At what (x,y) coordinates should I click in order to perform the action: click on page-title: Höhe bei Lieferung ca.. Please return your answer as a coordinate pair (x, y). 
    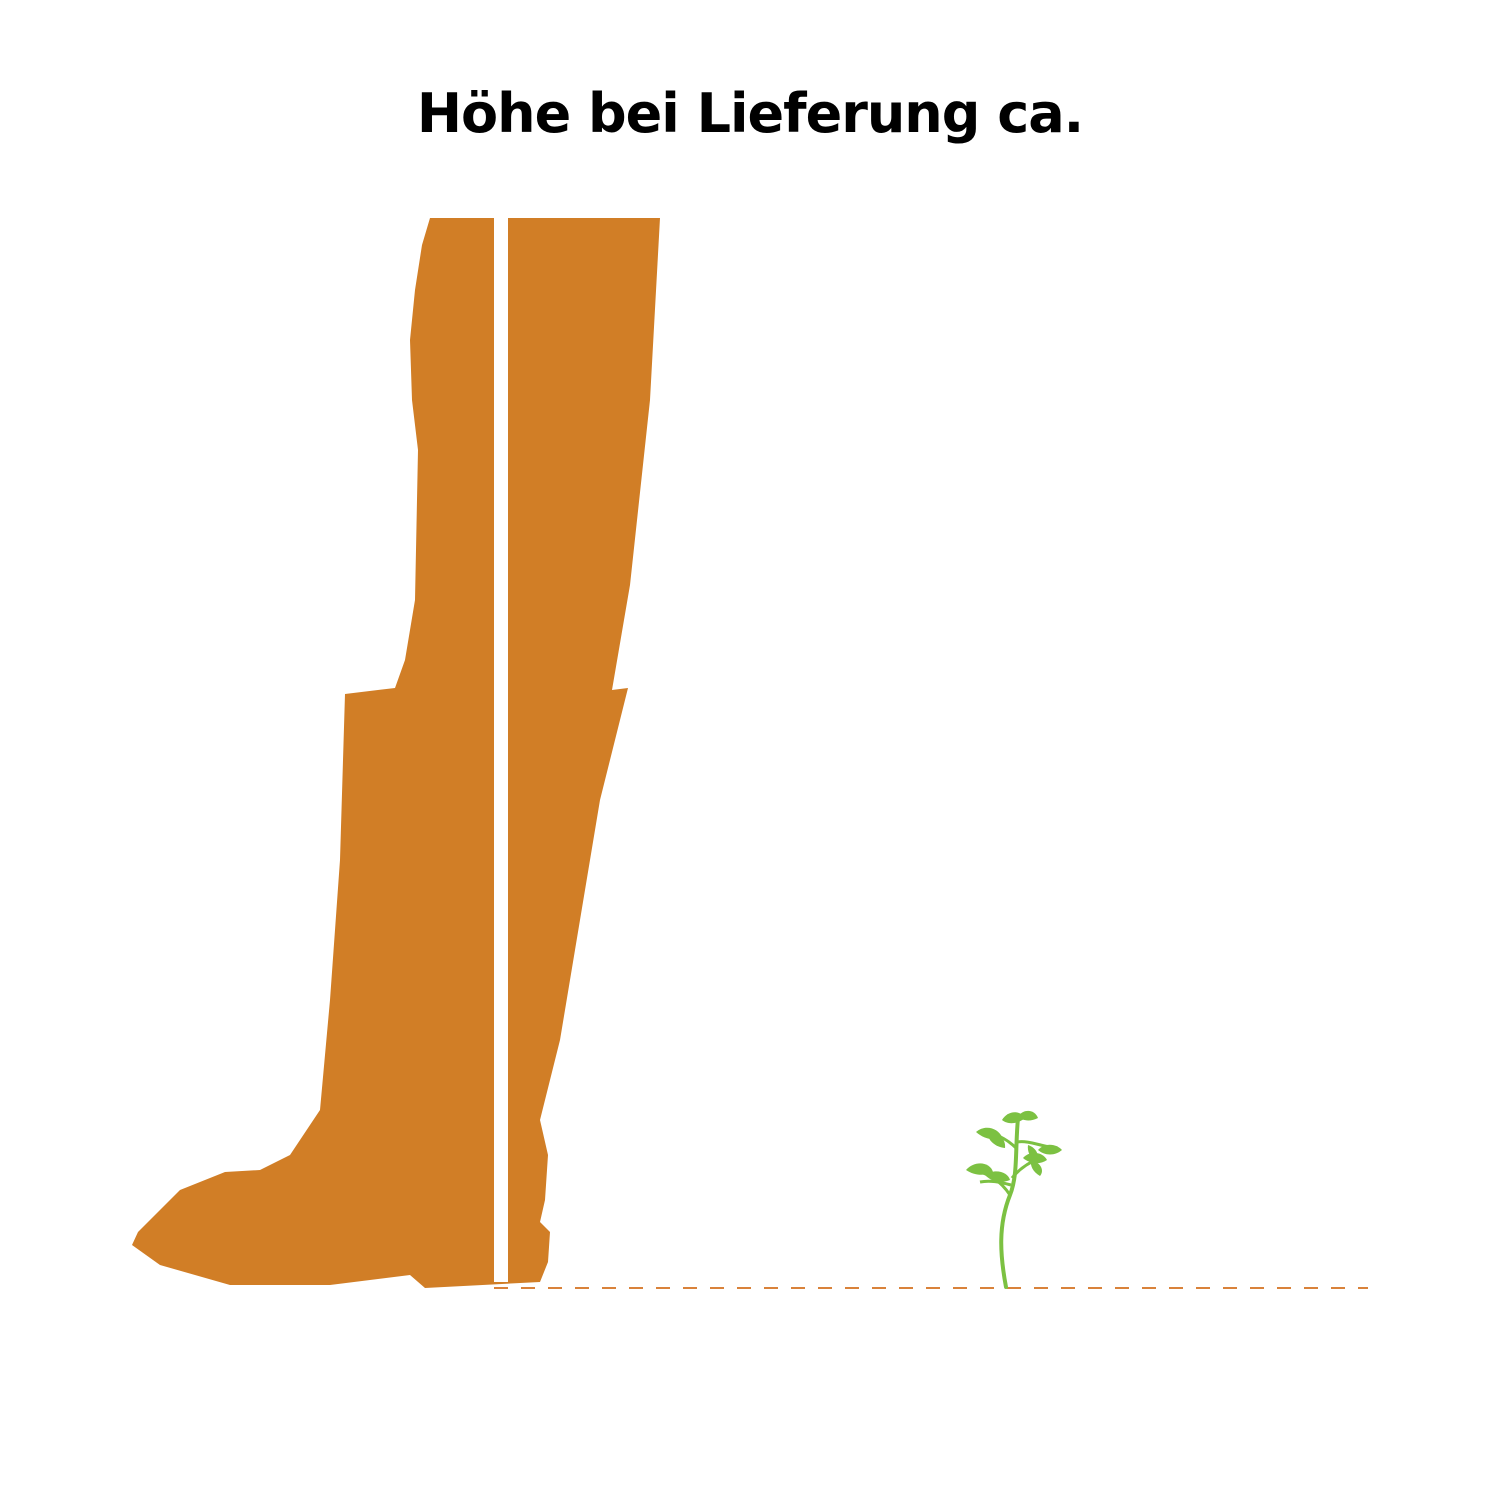
    Looking at the image, I should click on (750, 113).